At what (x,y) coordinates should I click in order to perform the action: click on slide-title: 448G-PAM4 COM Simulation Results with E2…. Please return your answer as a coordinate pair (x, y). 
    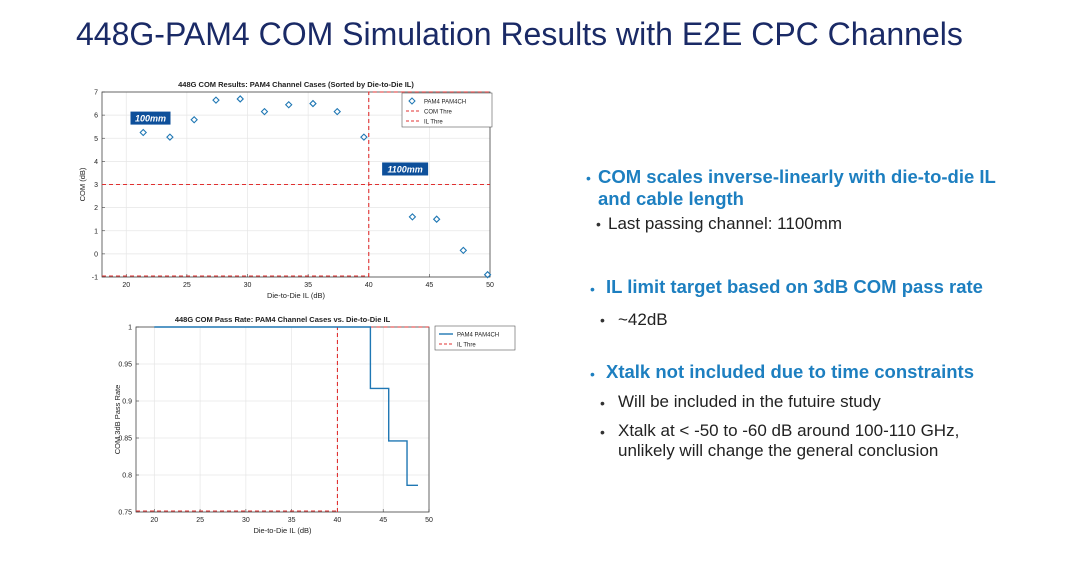
    Looking at the image, I should click on (519, 34).